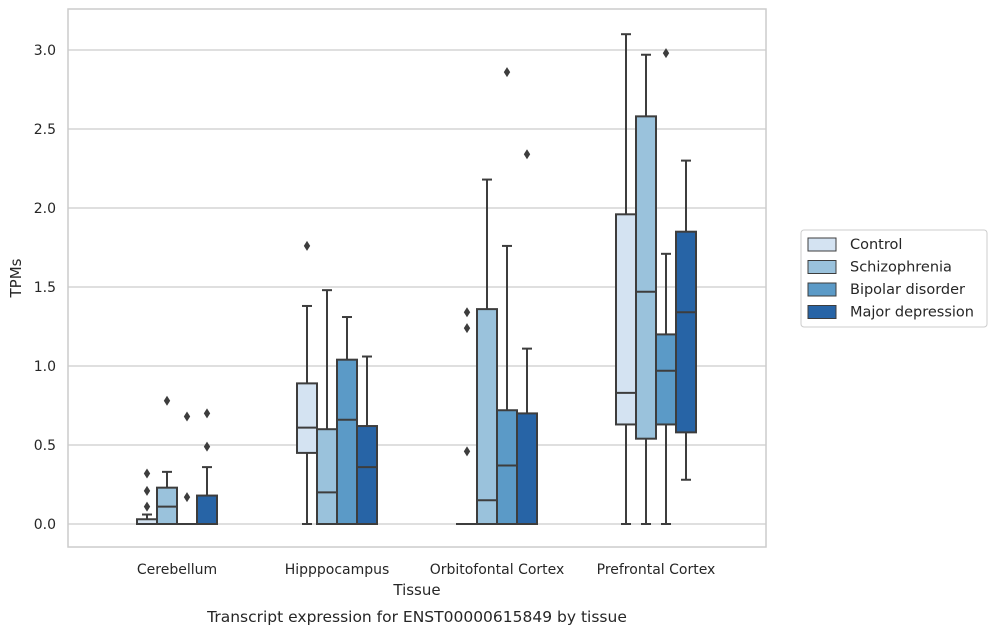 The image size is (997, 634). Describe the element at coordinates (45, 51) in the screenshot. I see `y-tick-label: 3.0` at that location.